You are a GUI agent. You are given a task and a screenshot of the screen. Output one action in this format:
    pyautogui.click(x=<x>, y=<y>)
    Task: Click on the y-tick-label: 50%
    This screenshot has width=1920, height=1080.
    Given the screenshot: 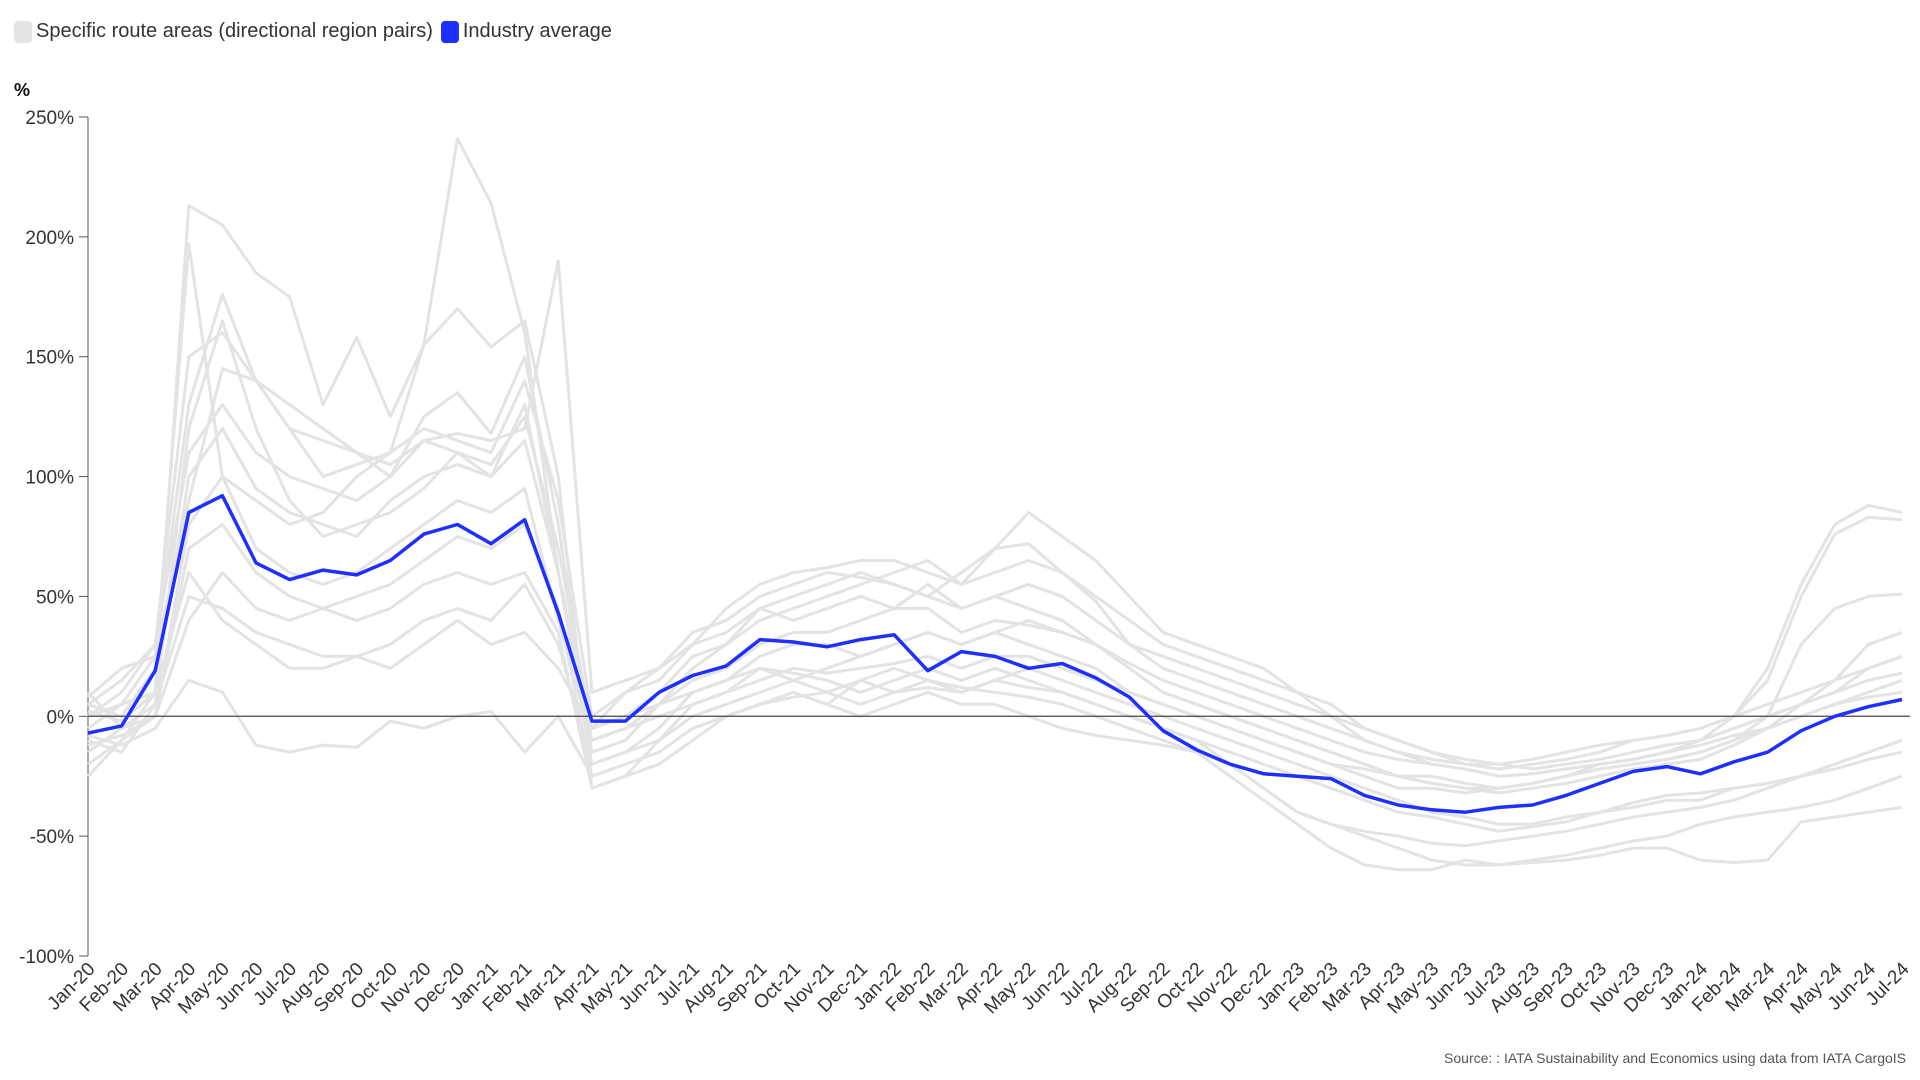 What is the action you would take?
    pyautogui.click(x=55, y=597)
    